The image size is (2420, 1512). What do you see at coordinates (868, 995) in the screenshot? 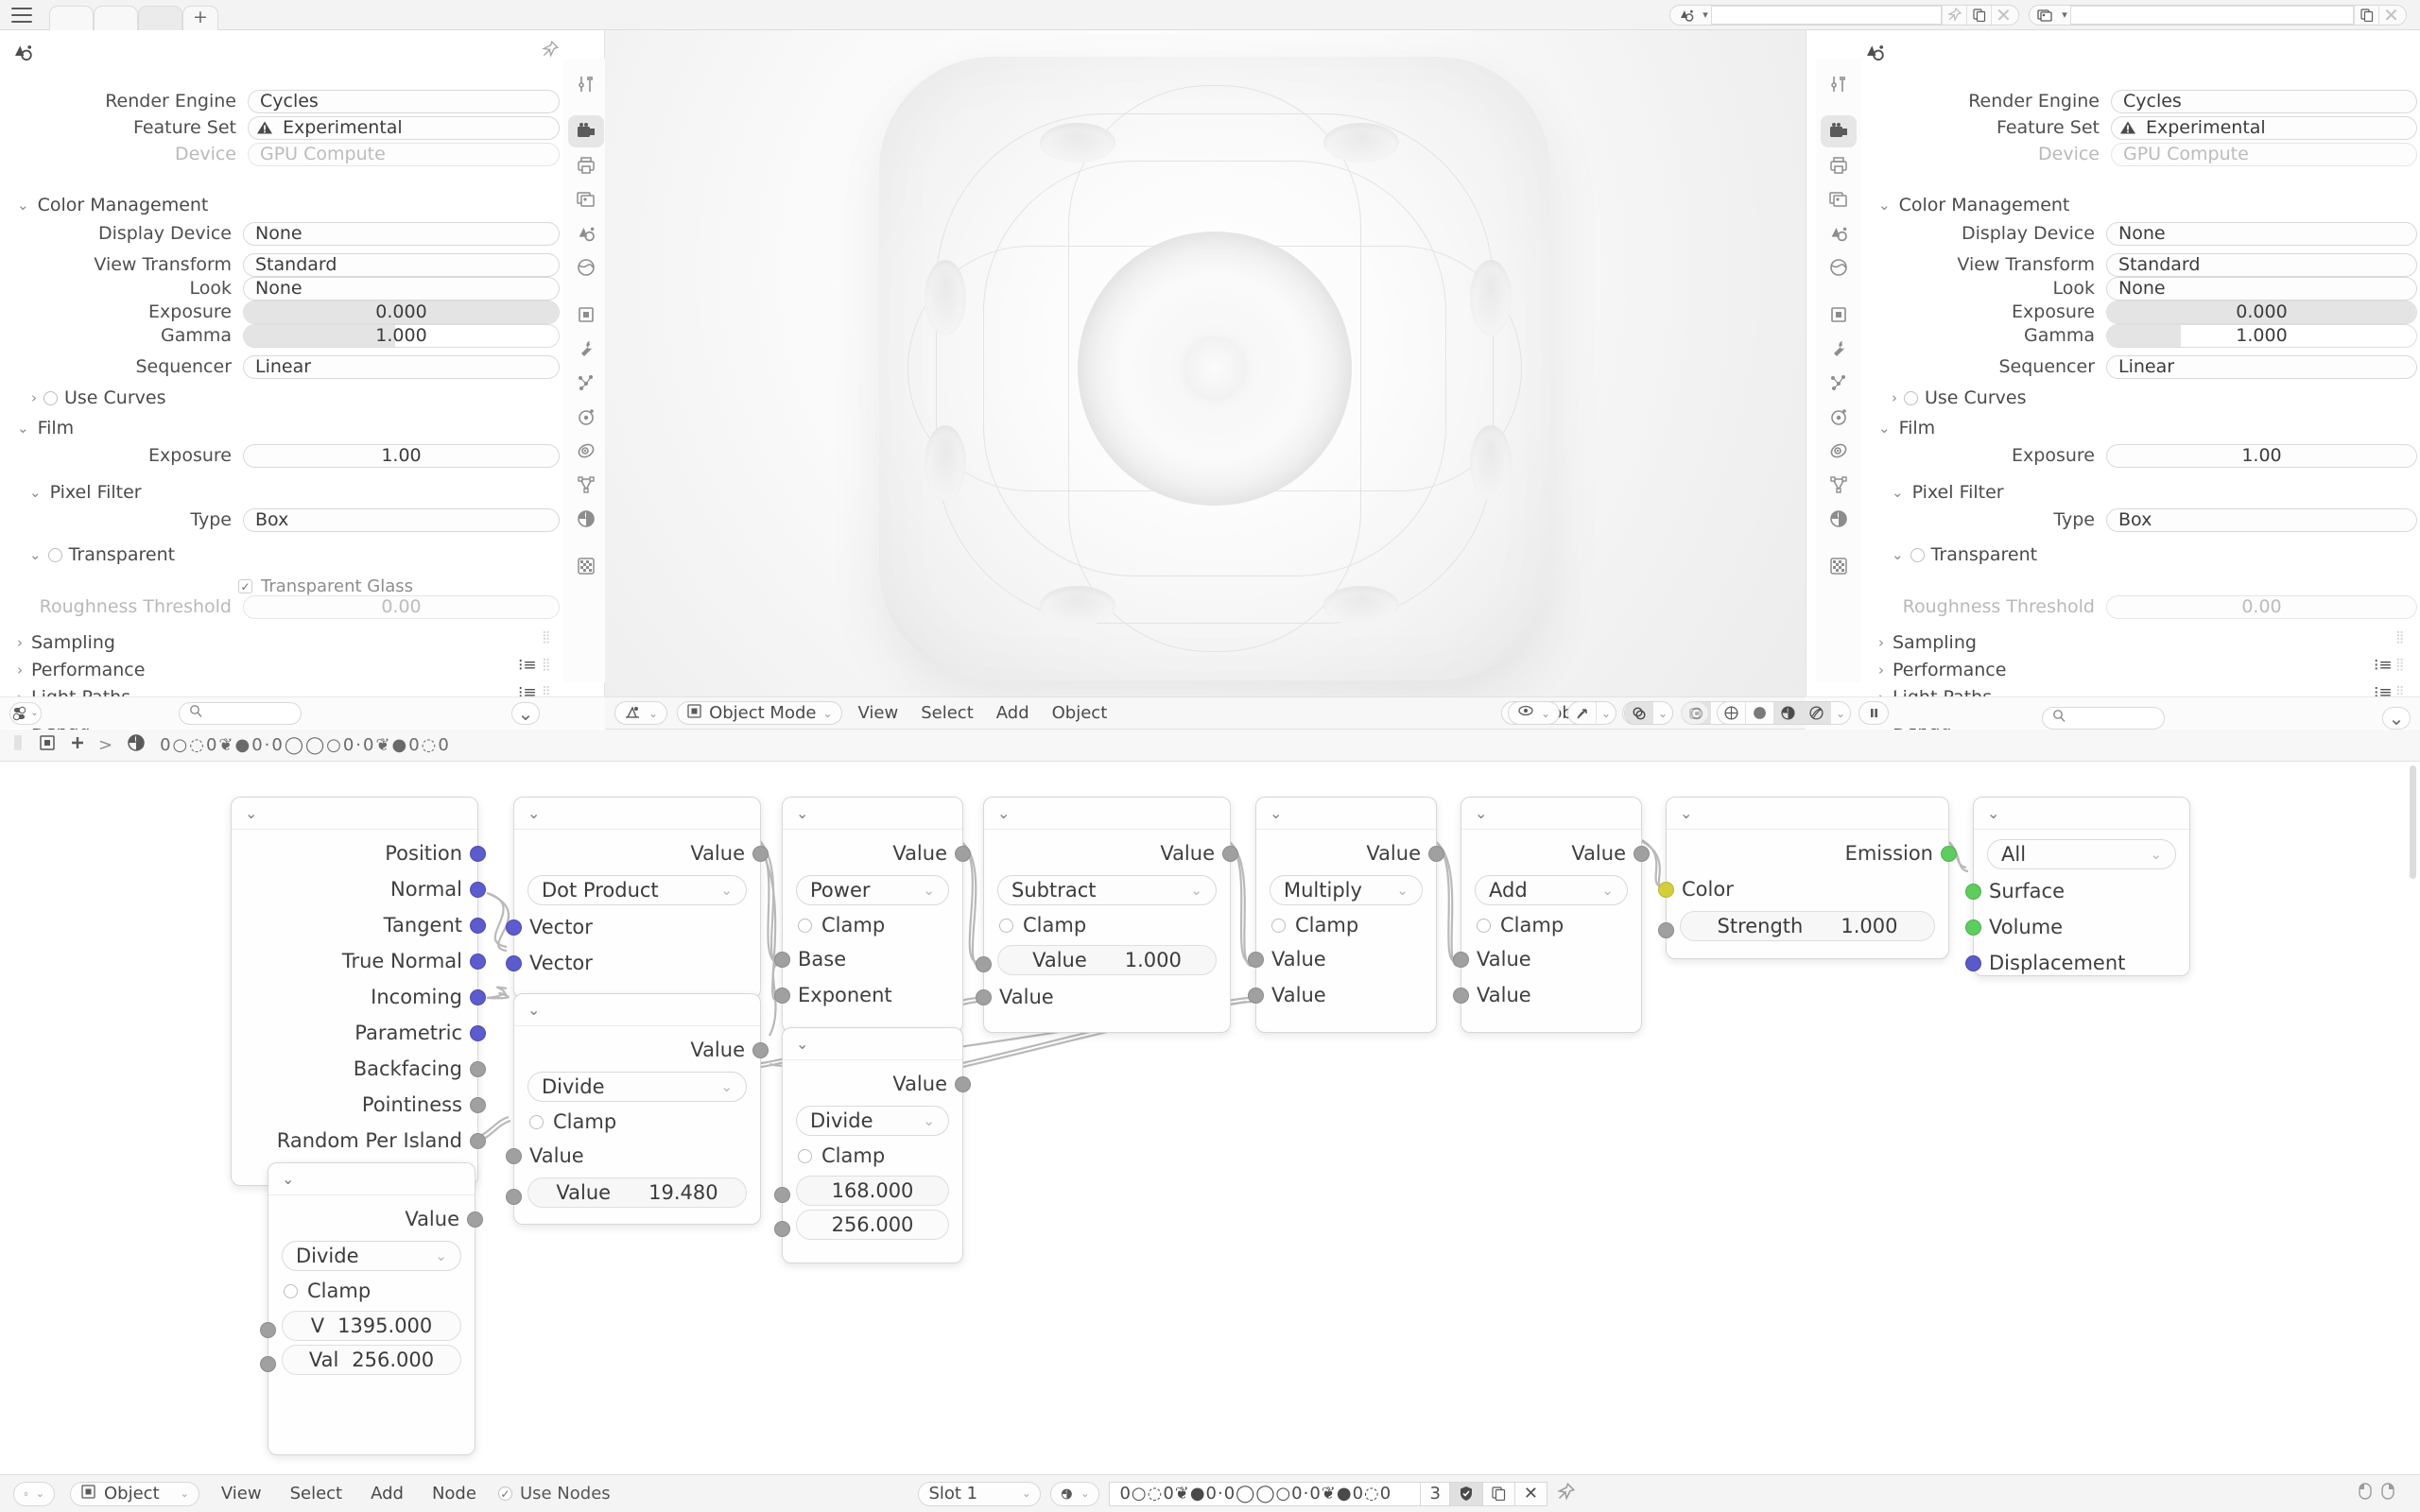
I see `socket-row-exponent: Exponent` at bounding box center [868, 995].